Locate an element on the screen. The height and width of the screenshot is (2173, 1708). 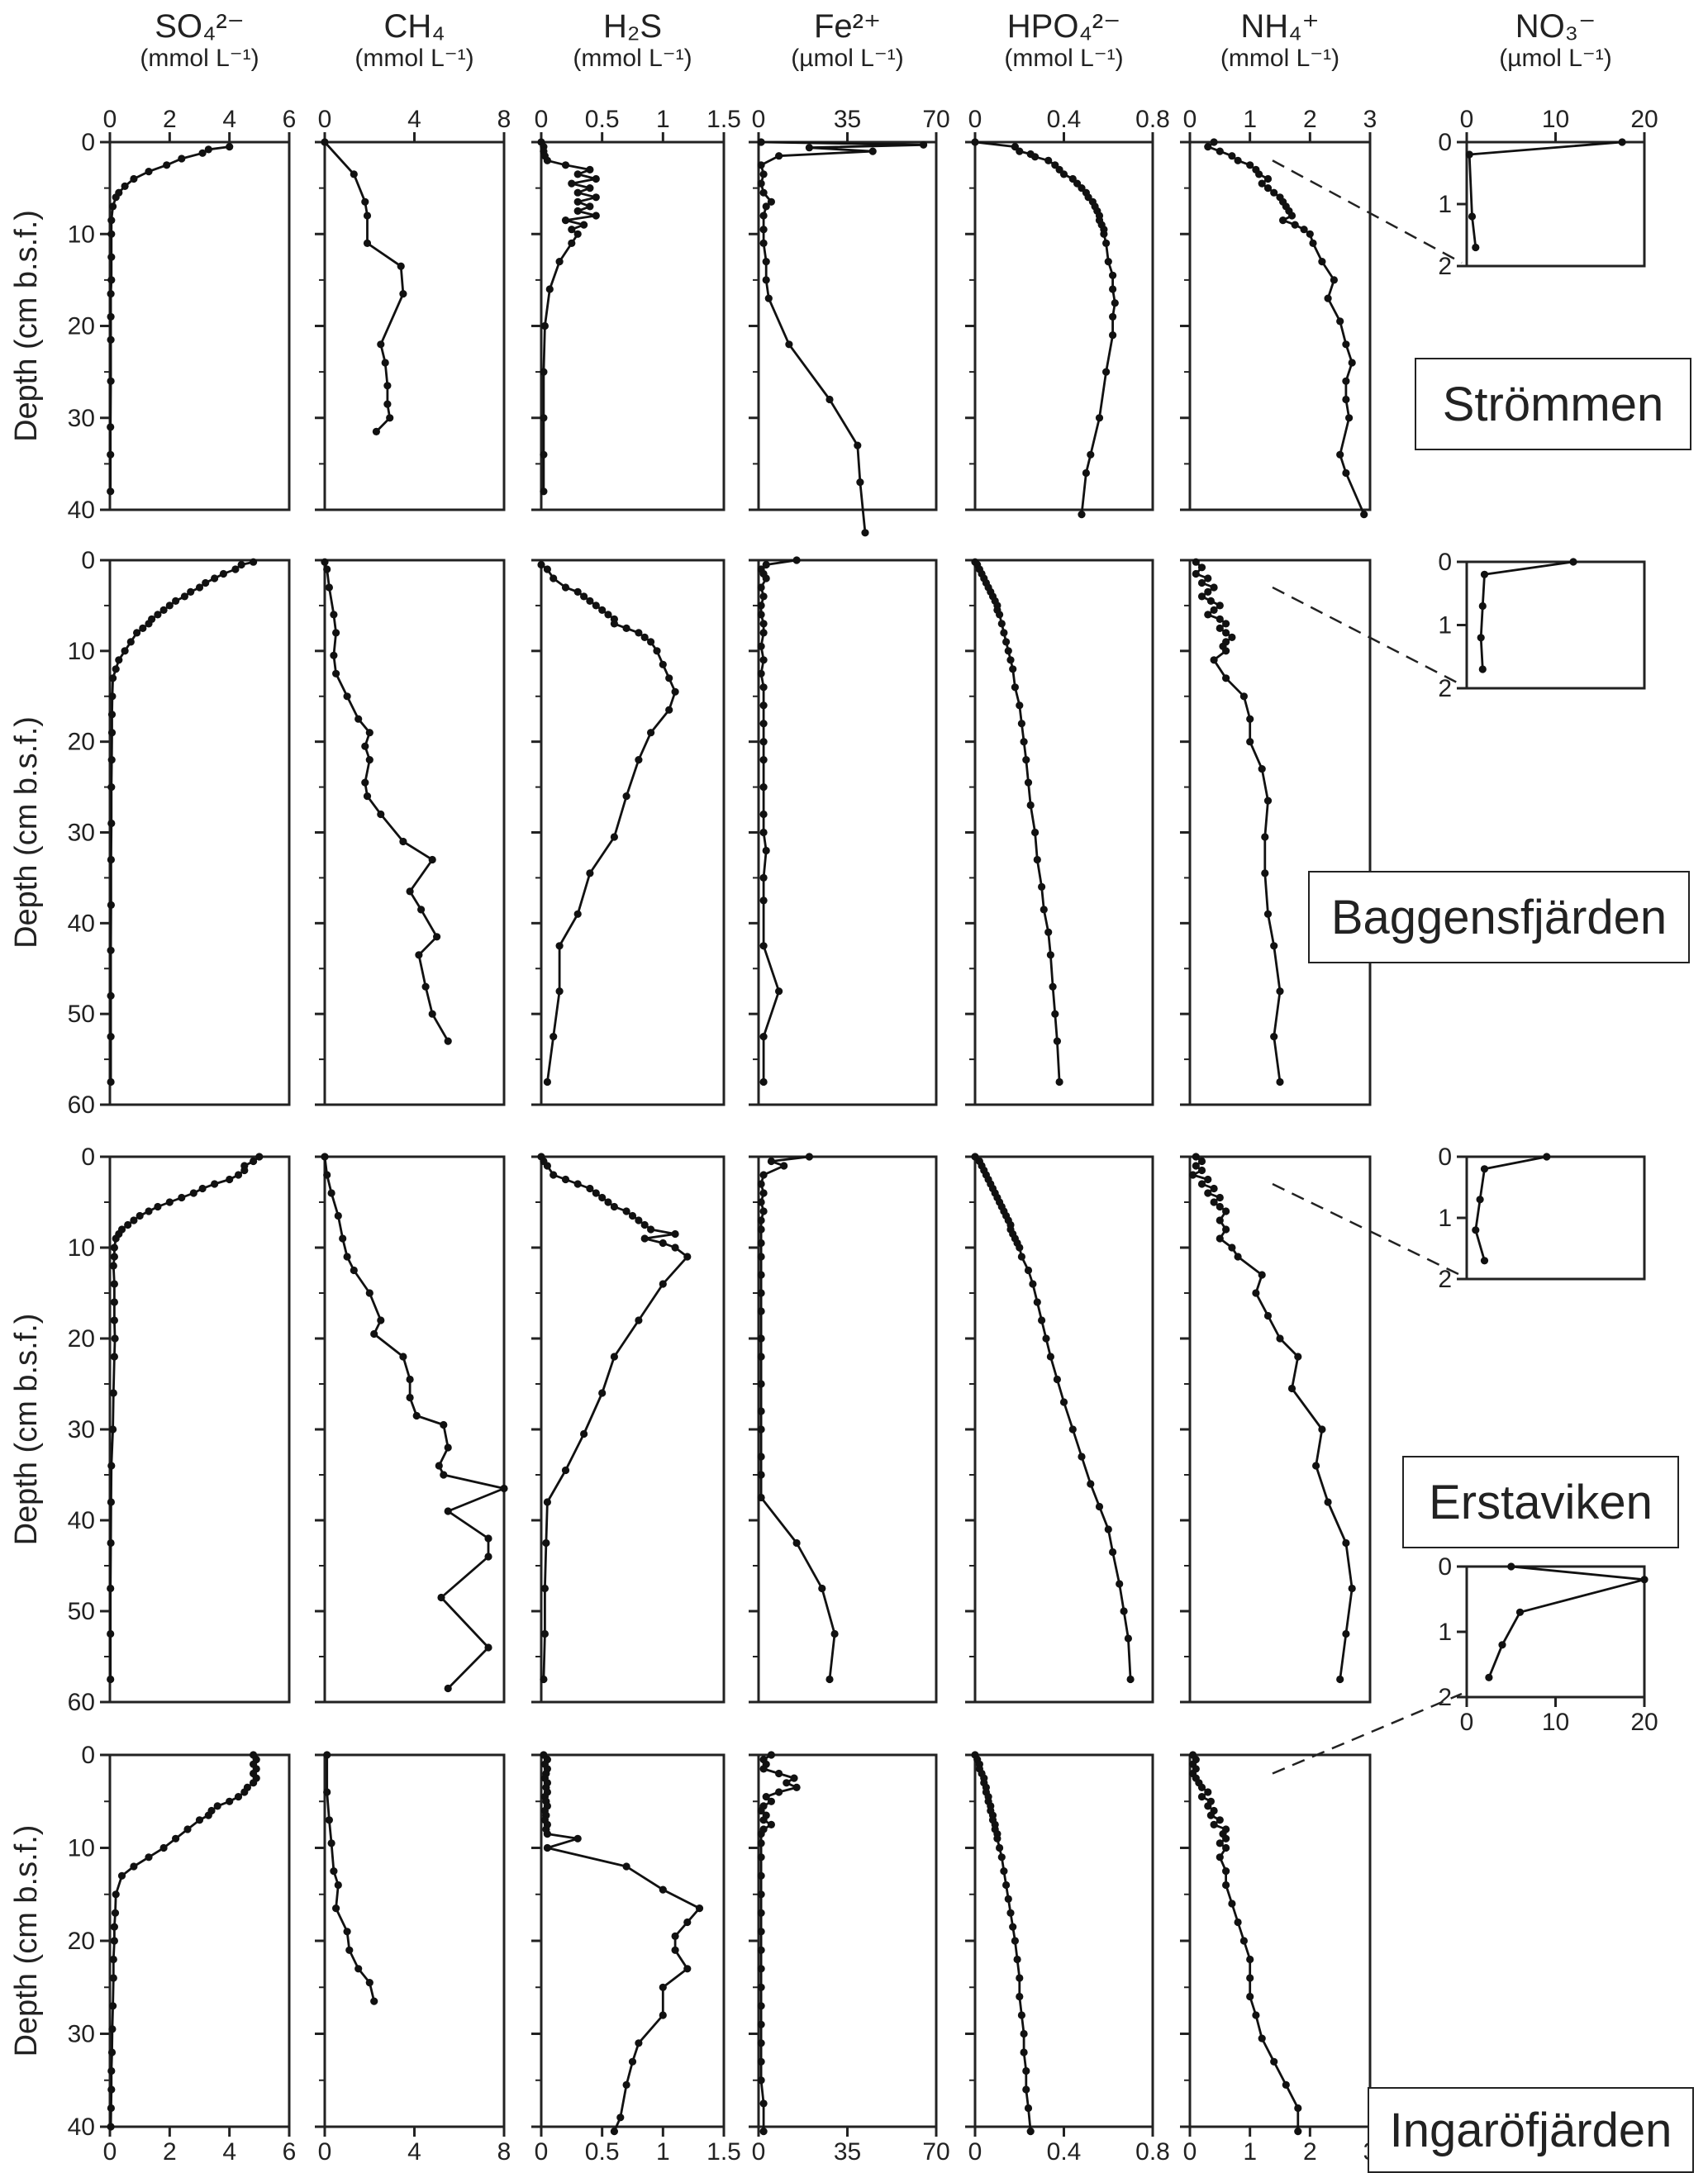
header-variable: SO₄²⁻ is located at coordinates (200, 27).